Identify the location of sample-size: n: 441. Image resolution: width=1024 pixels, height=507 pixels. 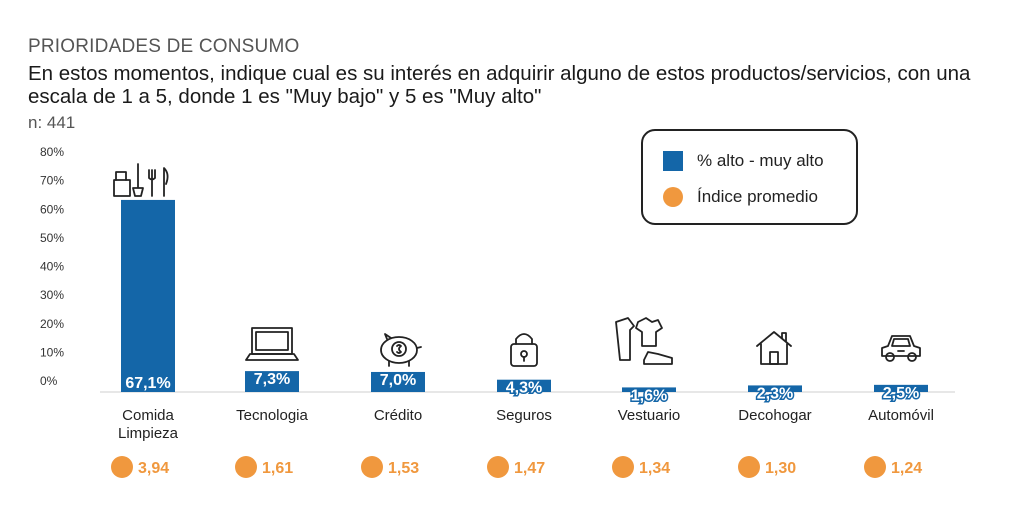
(52, 122).